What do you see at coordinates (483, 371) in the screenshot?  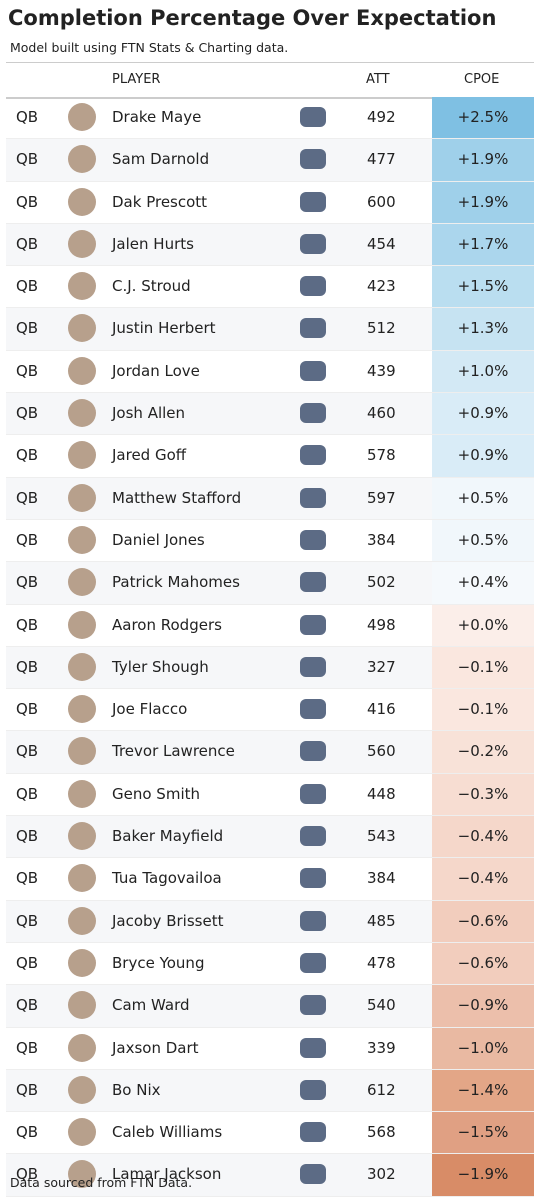 I see `cpoe: +1.0%` at bounding box center [483, 371].